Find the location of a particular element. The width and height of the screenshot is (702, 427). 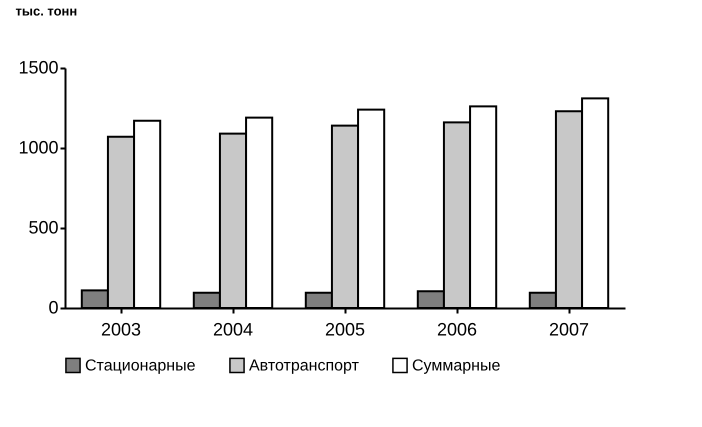

y-tick-label: 1000 is located at coordinates (38, 148).